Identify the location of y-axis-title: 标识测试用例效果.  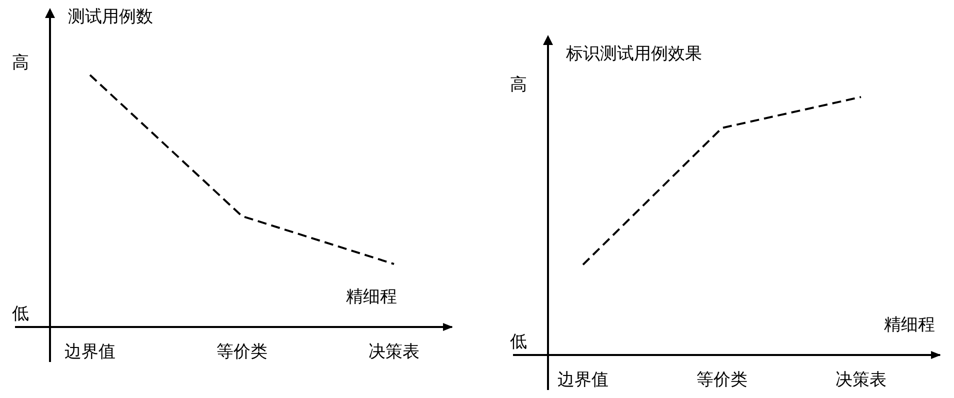
(633, 53).